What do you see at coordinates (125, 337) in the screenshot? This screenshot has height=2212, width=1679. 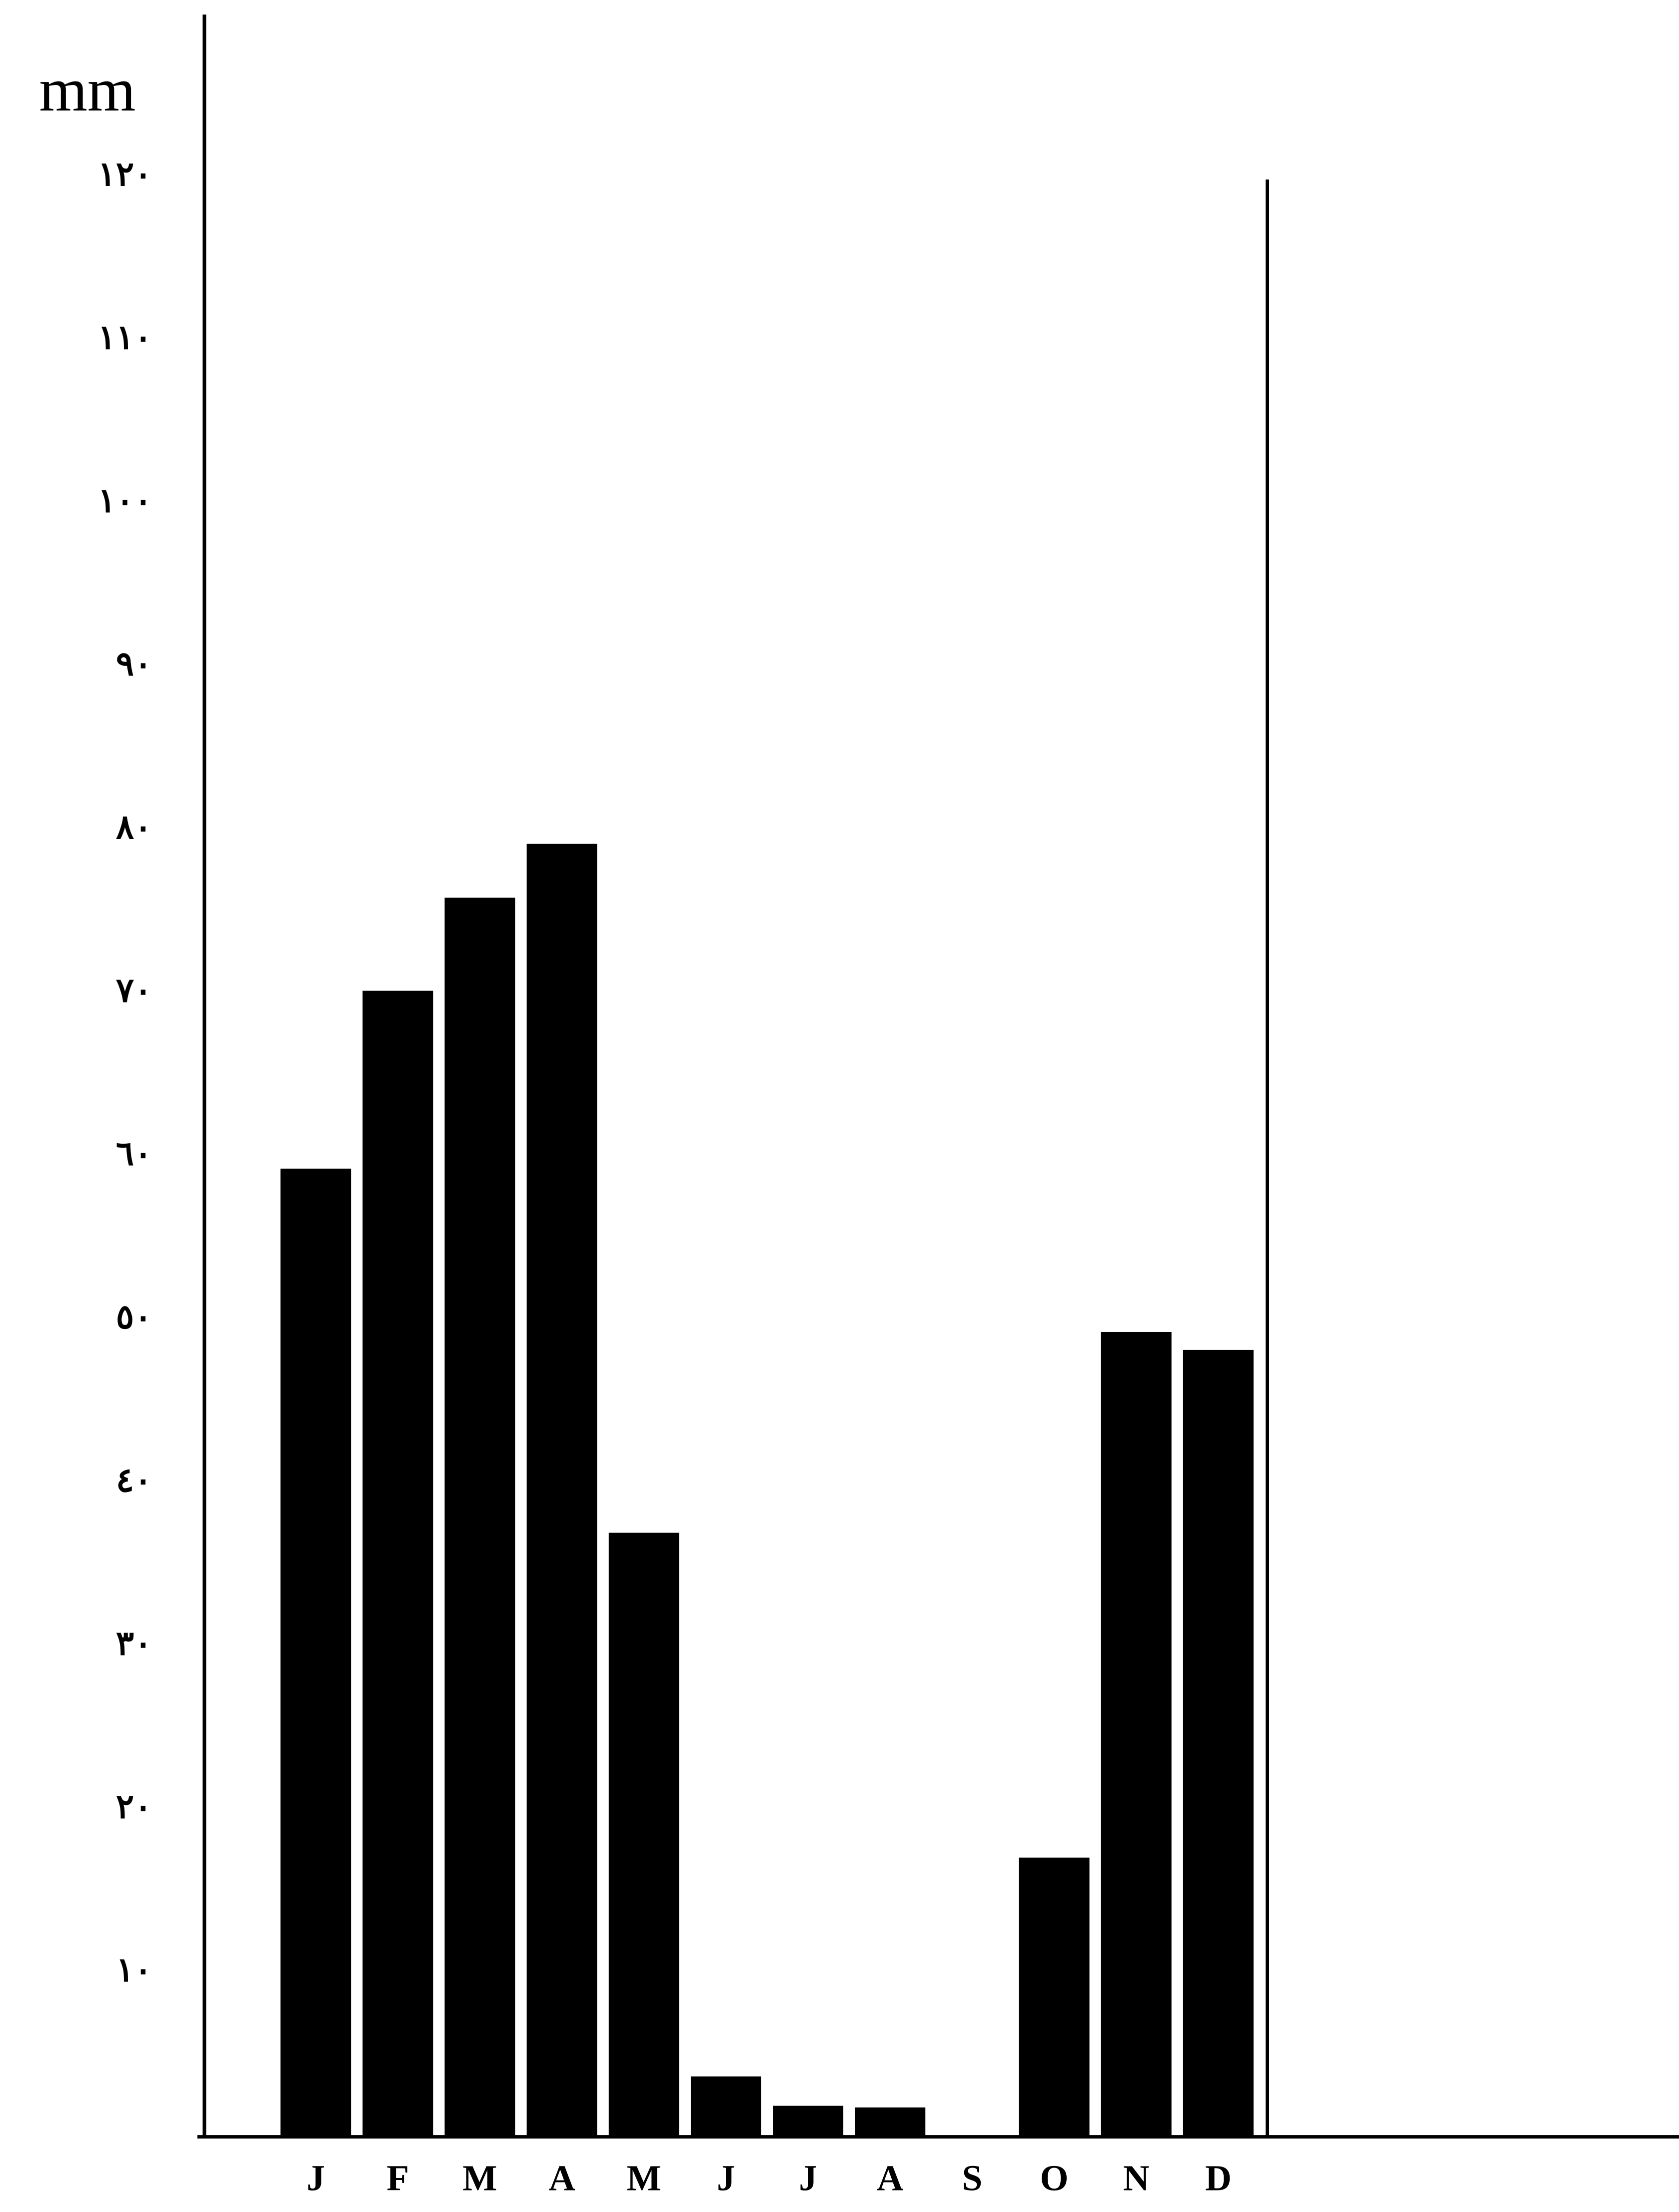 I see `y-tick-label: ١١٠` at bounding box center [125, 337].